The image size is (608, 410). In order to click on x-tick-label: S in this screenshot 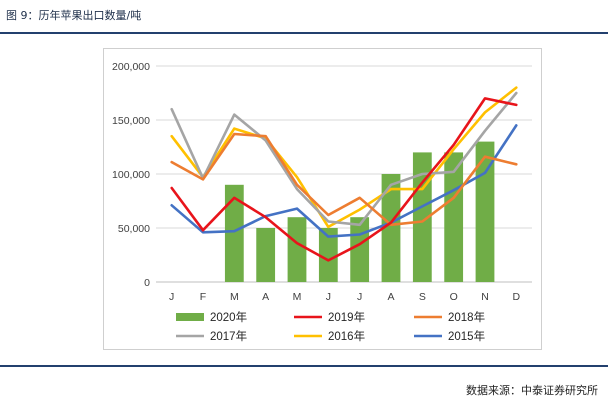, I will do `click(422, 297)`.